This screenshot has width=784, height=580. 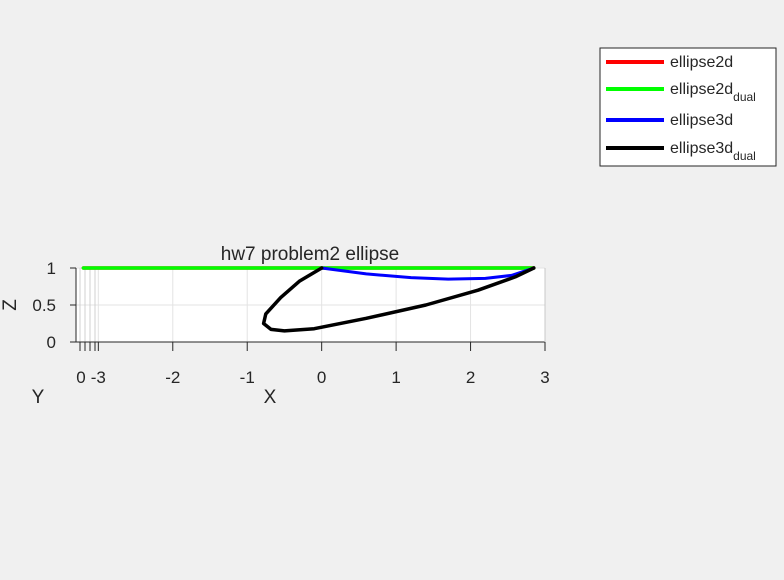 I want to click on z-tick-label: 1, so click(x=51, y=268).